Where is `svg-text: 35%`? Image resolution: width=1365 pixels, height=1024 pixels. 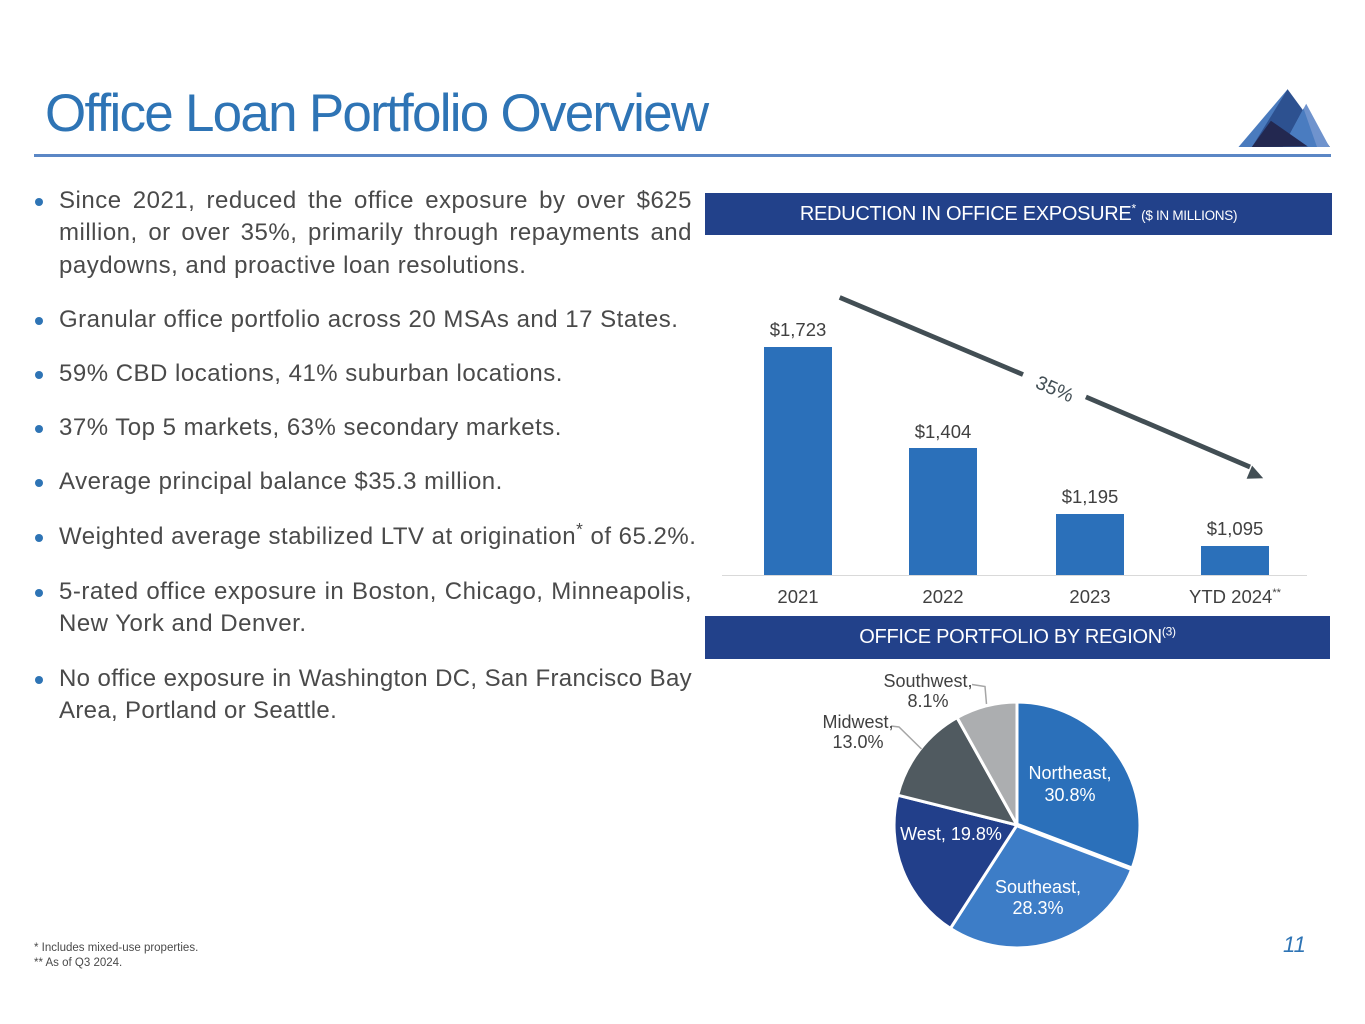 svg-text: 35% is located at coordinates (1054, 390).